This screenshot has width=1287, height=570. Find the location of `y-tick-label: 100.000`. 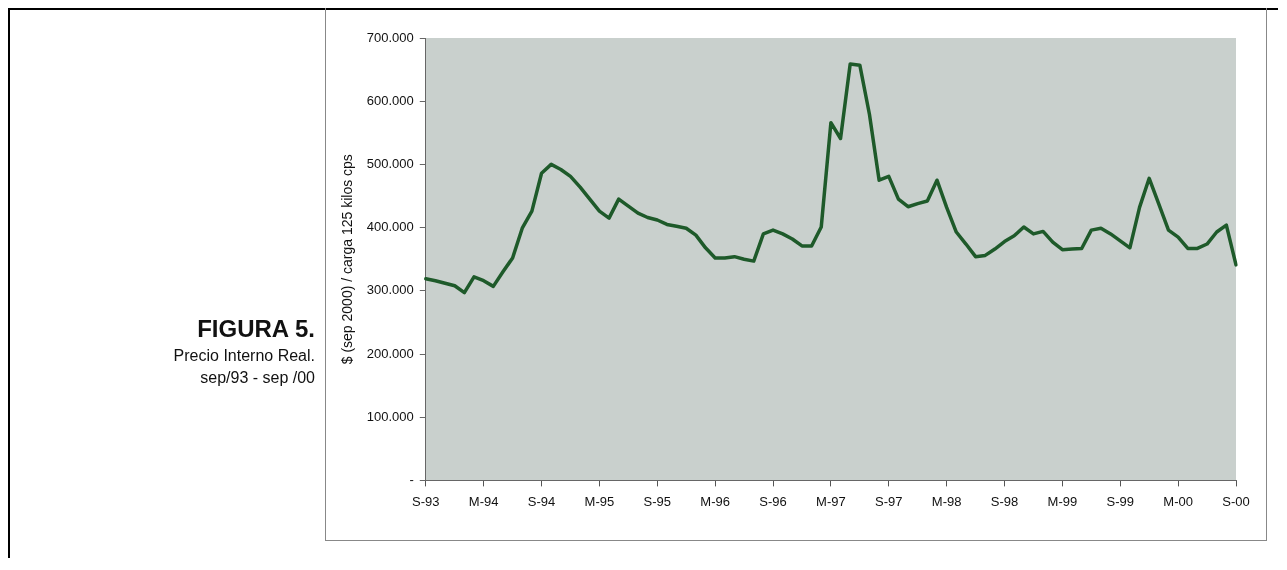

y-tick-label: 100.000 is located at coordinates (390, 416).